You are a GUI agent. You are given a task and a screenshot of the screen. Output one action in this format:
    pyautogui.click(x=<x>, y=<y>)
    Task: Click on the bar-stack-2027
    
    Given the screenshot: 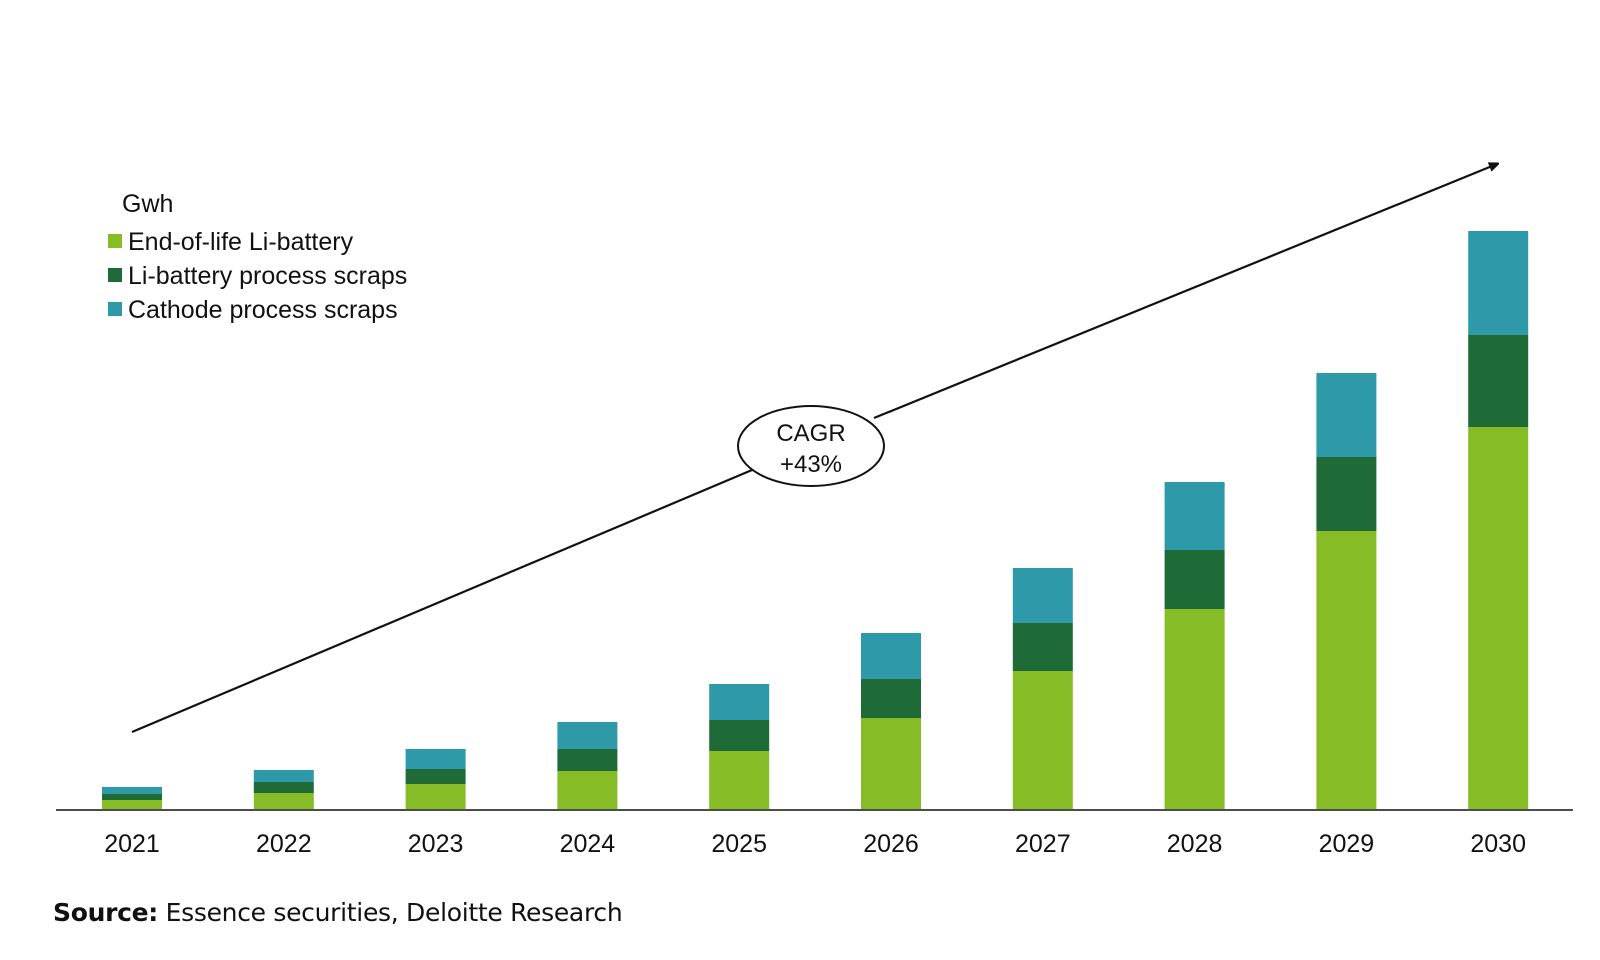 What is the action you would take?
    pyautogui.click(x=1042, y=688)
    